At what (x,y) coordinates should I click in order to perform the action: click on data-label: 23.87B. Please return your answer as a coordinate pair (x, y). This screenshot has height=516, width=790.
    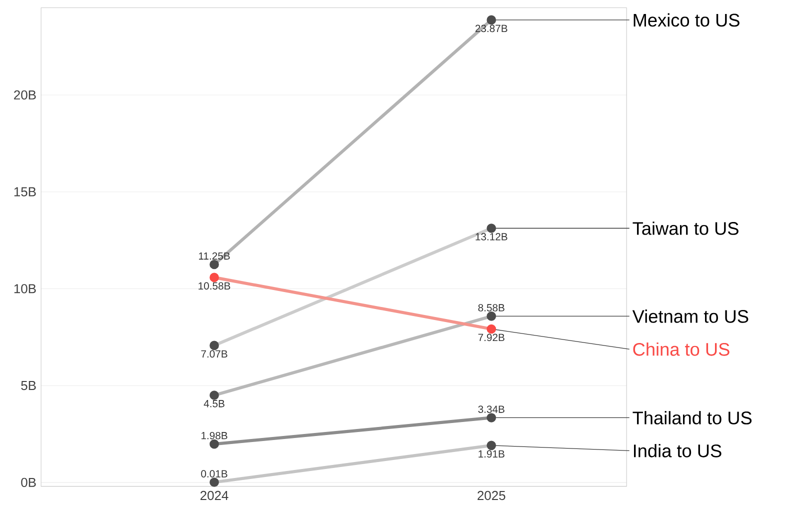
    Looking at the image, I should click on (491, 28).